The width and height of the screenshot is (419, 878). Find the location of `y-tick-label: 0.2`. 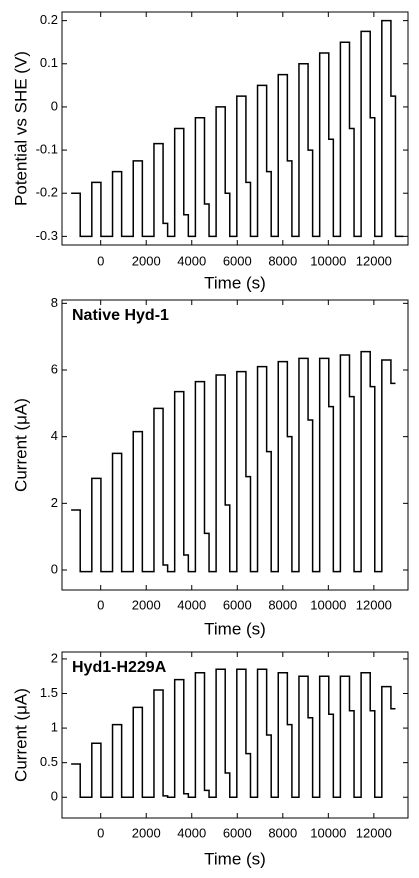

y-tick-label: 0.2 is located at coordinates (49, 19).